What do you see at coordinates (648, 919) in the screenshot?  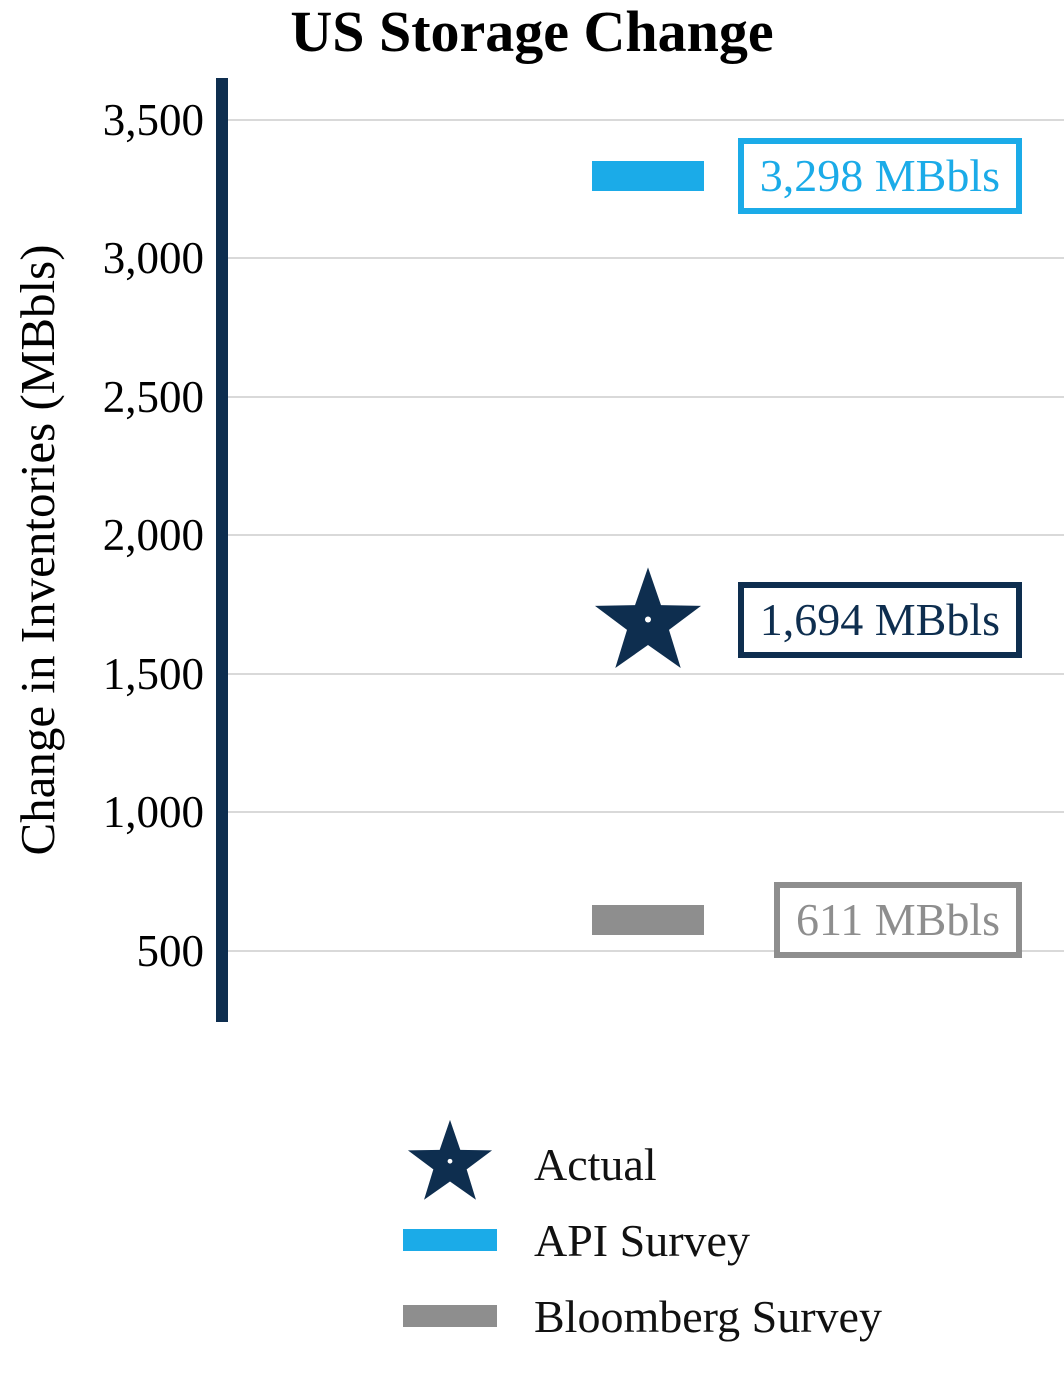 I see `marker-bloomberg-survey` at bounding box center [648, 919].